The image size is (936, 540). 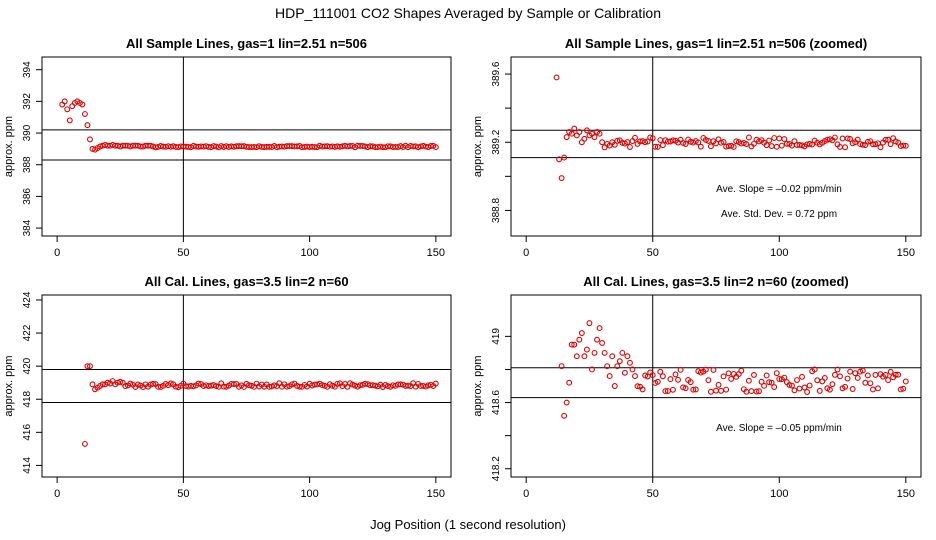 I want to click on annotation-std-dev: Ave. Std. Dev. = 0.72 ppm, so click(x=779, y=214).